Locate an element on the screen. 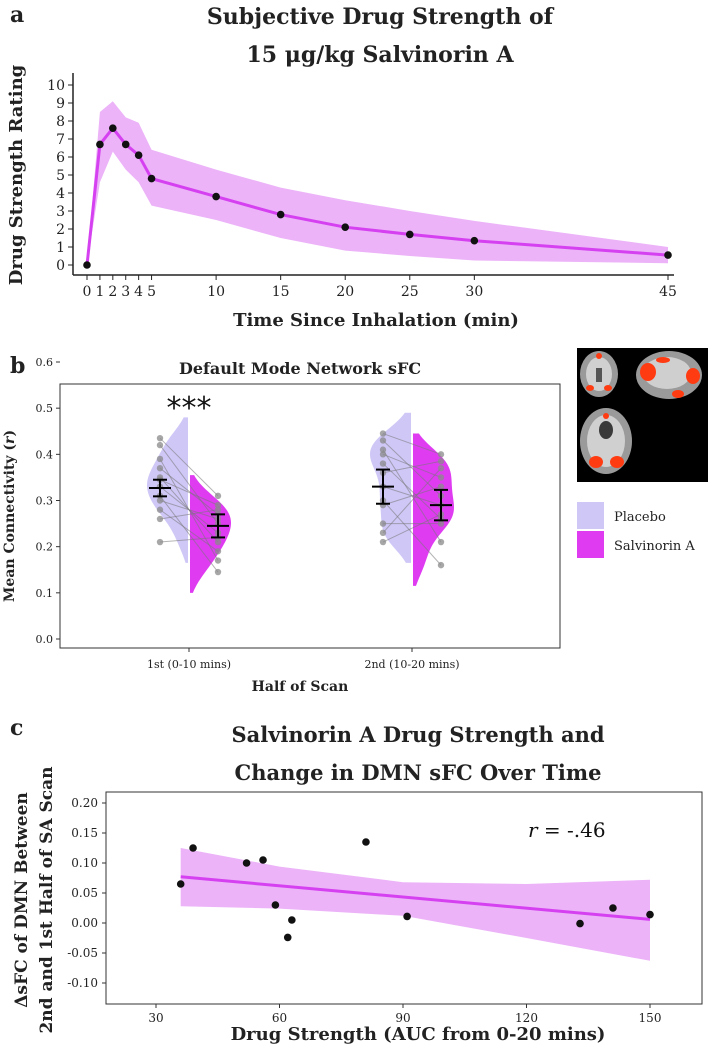 Image resolution: width=708 pixels, height=1048 pixels. y-tick-label: 0.1 is located at coordinates (45, 593).